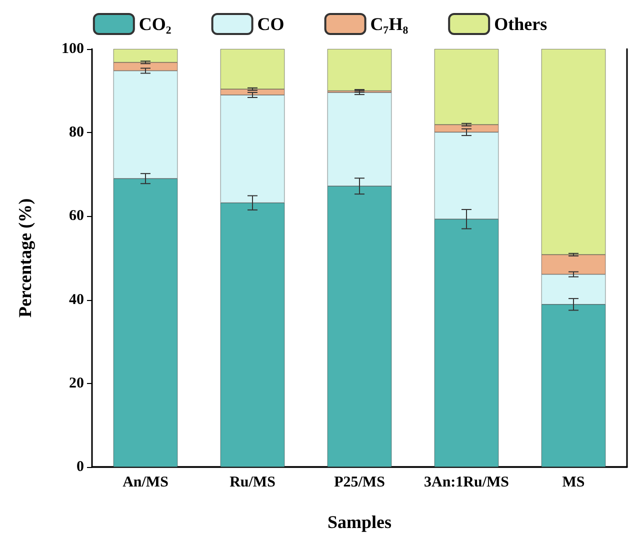 This screenshot has width=640, height=540. What do you see at coordinates (76, 216) in the screenshot?
I see `y-tick-label: 60` at bounding box center [76, 216].